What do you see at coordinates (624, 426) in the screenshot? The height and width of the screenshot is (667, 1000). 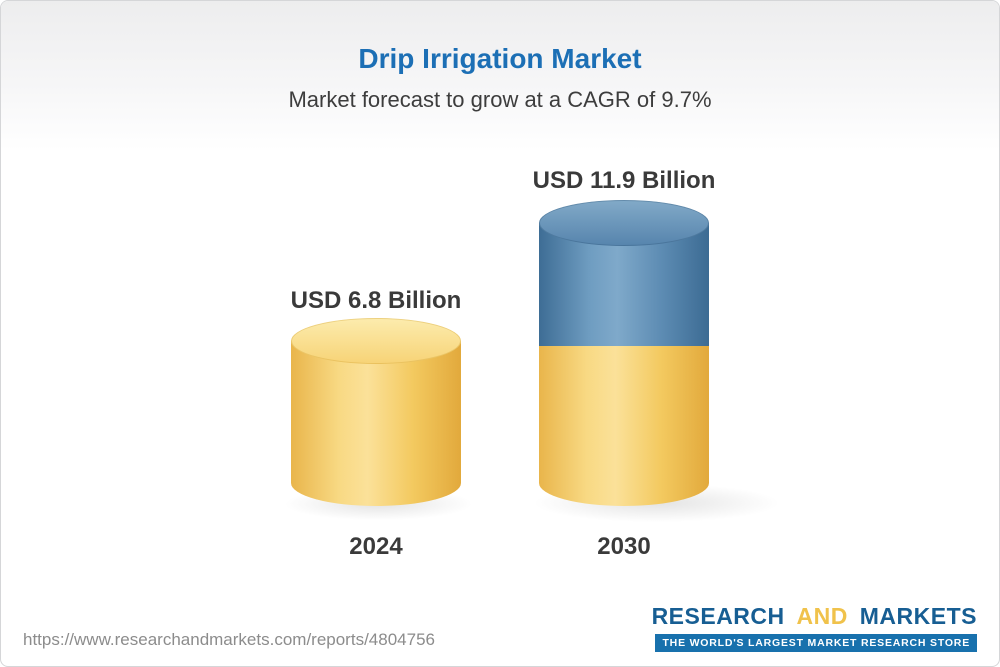 I see `bar-2030-base-segment` at bounding box center [624, 426].